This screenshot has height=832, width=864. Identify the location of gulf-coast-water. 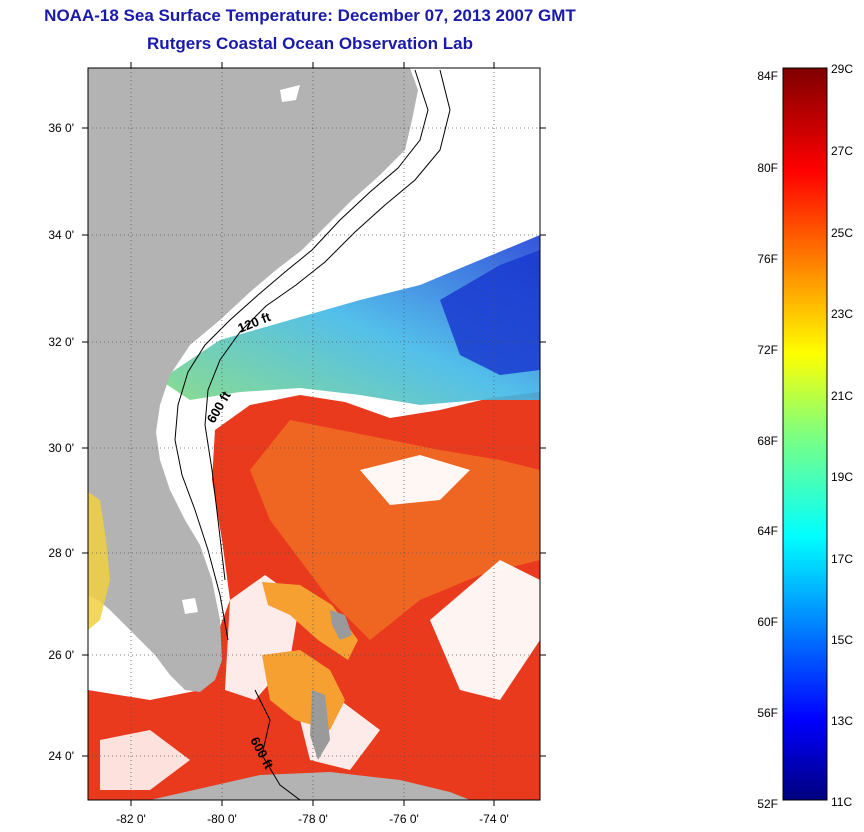
(99, 561).